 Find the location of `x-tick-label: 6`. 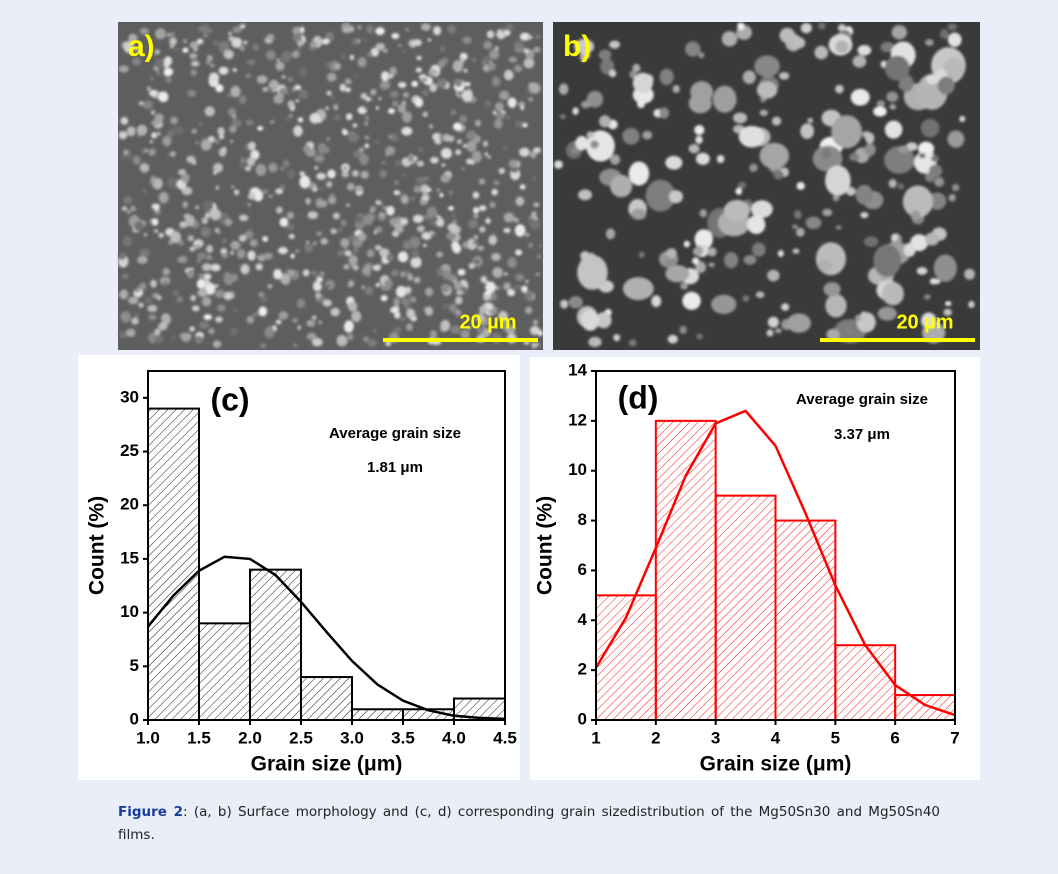

x-tick-label: 6 is located at coordinates (894, 737).